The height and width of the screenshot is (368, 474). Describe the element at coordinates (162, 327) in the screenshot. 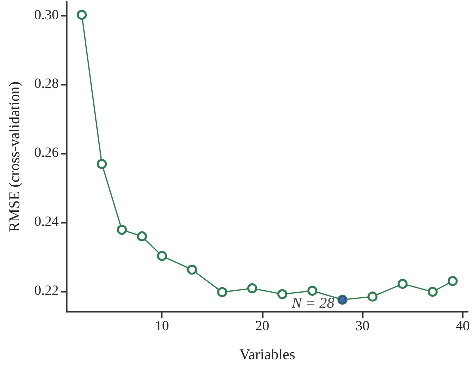

I see `x-tick-label: 10` at that location.